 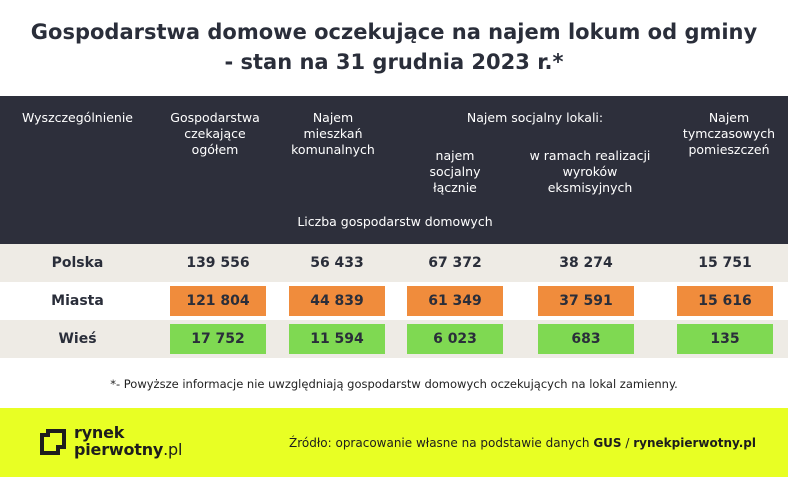 I want to click on table-cell: 38 274, so click(x=586, y=263).